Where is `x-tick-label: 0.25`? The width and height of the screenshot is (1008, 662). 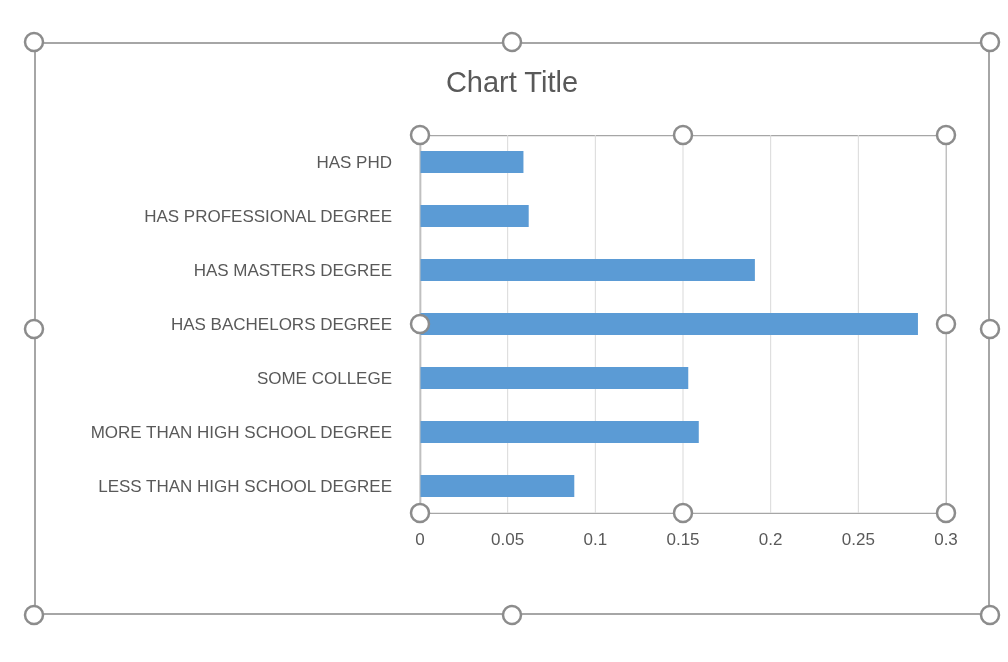 x-tick-label: 0.25 is located at coordinates (858, 540).